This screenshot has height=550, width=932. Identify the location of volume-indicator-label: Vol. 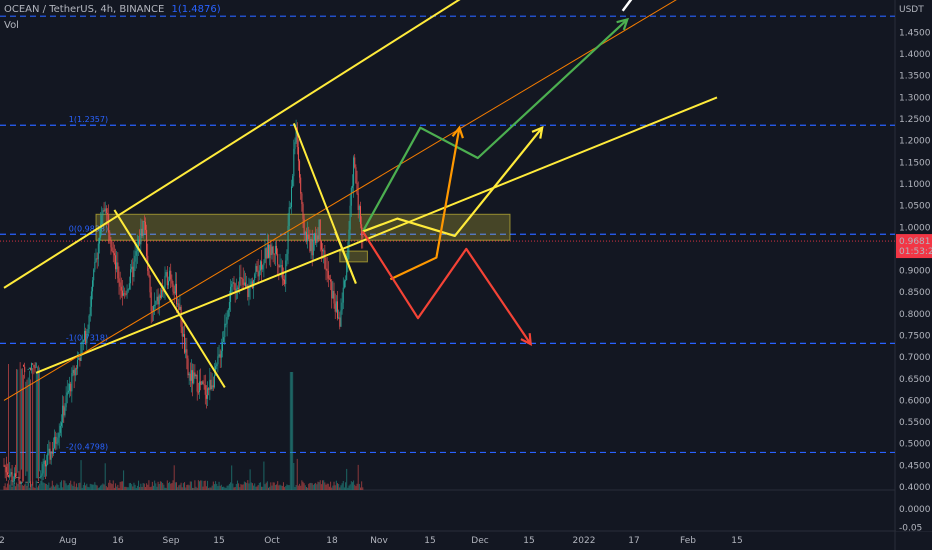
(11, 25).